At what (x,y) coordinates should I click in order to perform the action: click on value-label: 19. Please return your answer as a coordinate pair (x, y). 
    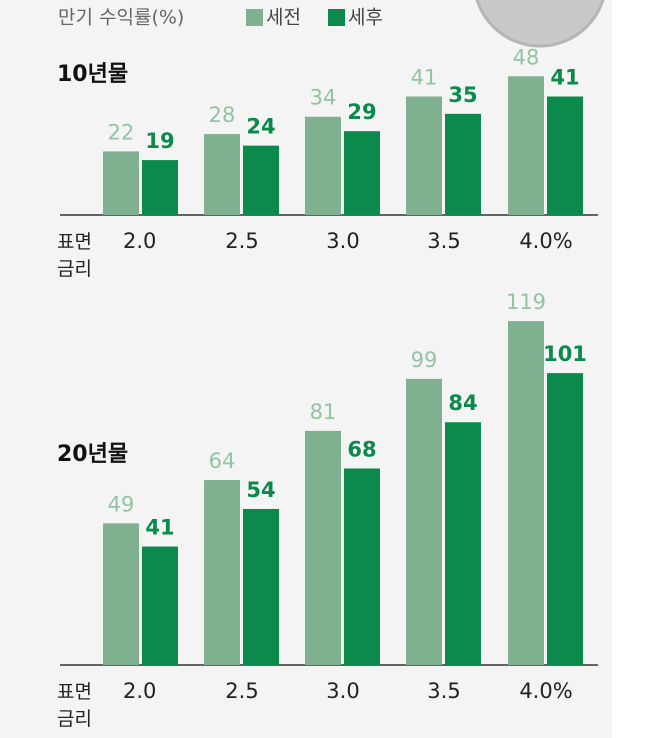
    Looking at the image, I should click on (159, 141).